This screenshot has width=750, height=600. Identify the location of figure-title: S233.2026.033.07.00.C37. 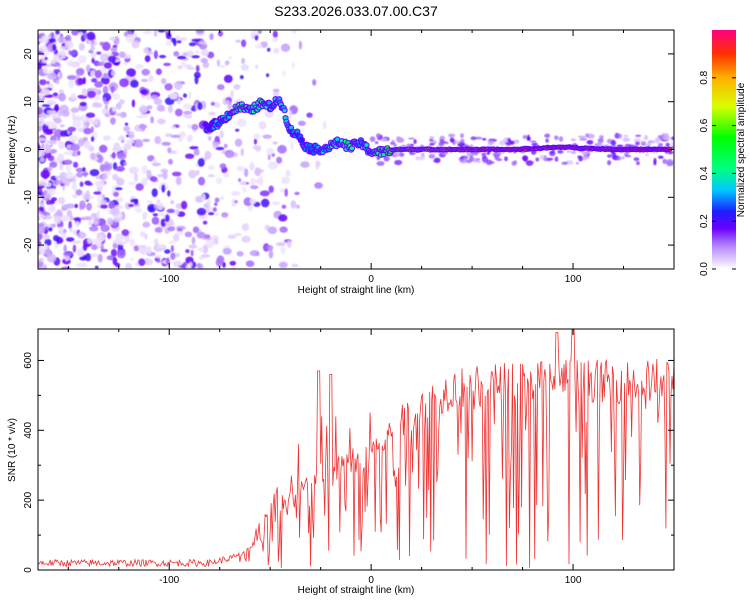
(356, 11).